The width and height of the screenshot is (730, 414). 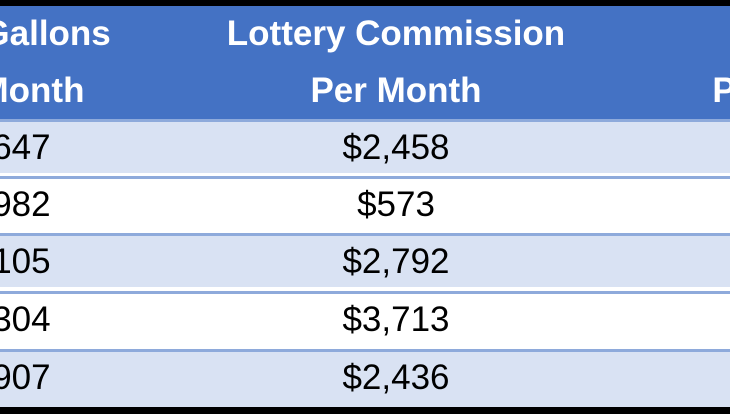 What do you see at coordinates (25, 261) in the screenshot?
I see `cell-gallons: 1,105` at bounding box center [25, 261].